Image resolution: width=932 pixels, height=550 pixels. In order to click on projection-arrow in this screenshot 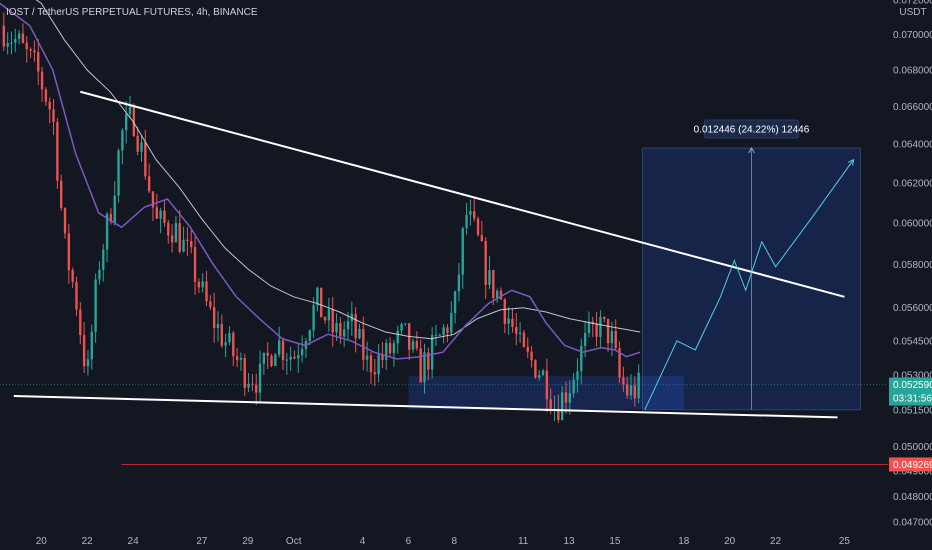, I will do `click(851, 162)`.